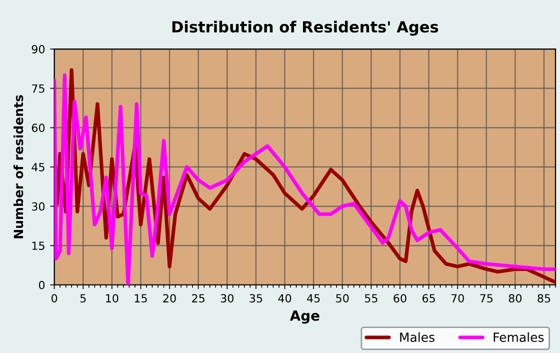 This screenshot has width=560, height=353. I want to click on x-tick-label: 30, so click(227, 298).